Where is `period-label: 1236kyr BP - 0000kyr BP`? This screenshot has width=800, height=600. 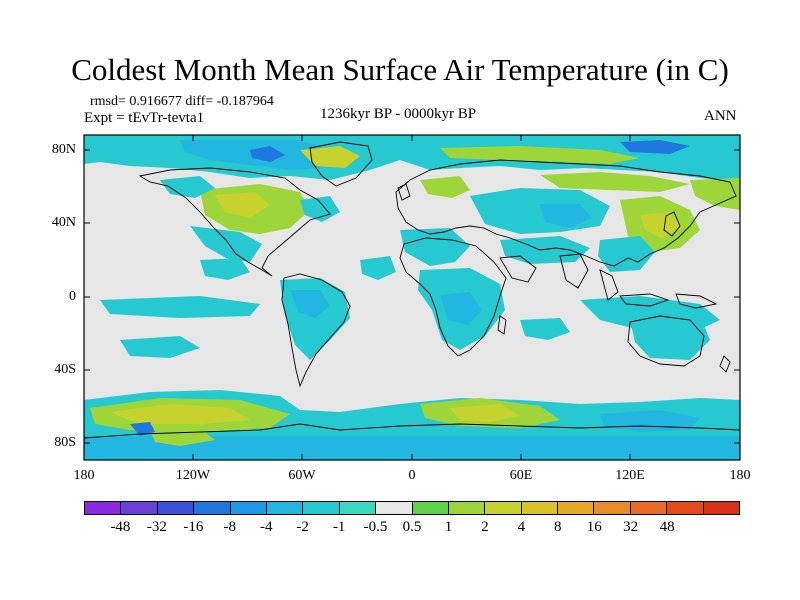 period-label: 1236kyr BP - 0000kyr BP is located at coordinates (398, 114).